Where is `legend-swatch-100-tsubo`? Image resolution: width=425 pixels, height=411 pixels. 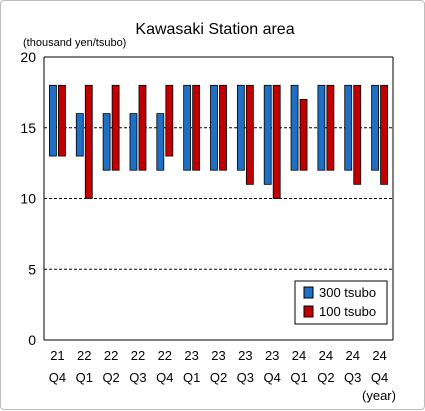
legend-swatch-100-tsubo is located at coordinates (308, 311).